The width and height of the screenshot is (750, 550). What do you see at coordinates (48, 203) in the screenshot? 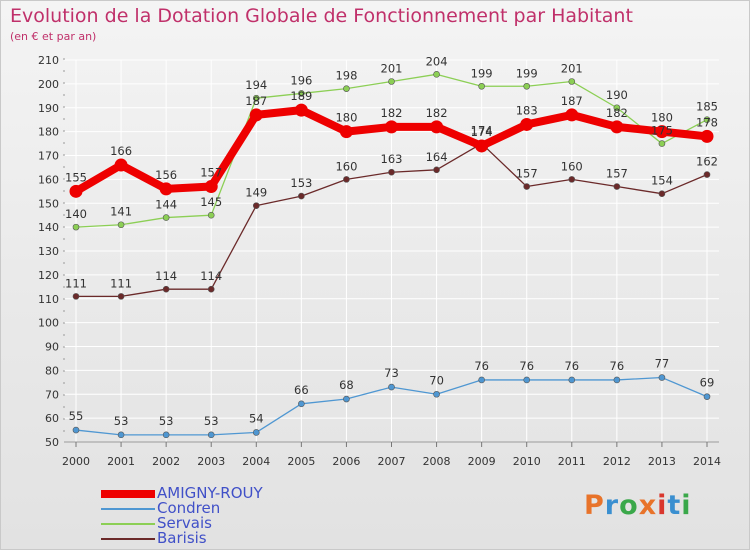
I see `y-tick-label: 150` at bounding box center [48, 203].